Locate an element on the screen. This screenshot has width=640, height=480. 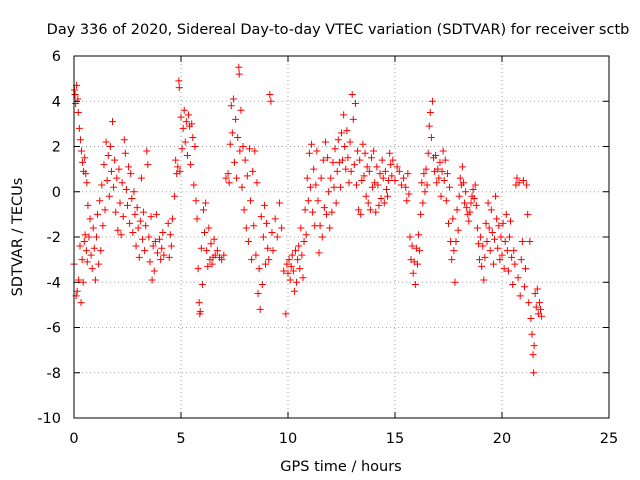
y-axis-label: SDTVAR / TECUs is located at coordinates (18, 237).